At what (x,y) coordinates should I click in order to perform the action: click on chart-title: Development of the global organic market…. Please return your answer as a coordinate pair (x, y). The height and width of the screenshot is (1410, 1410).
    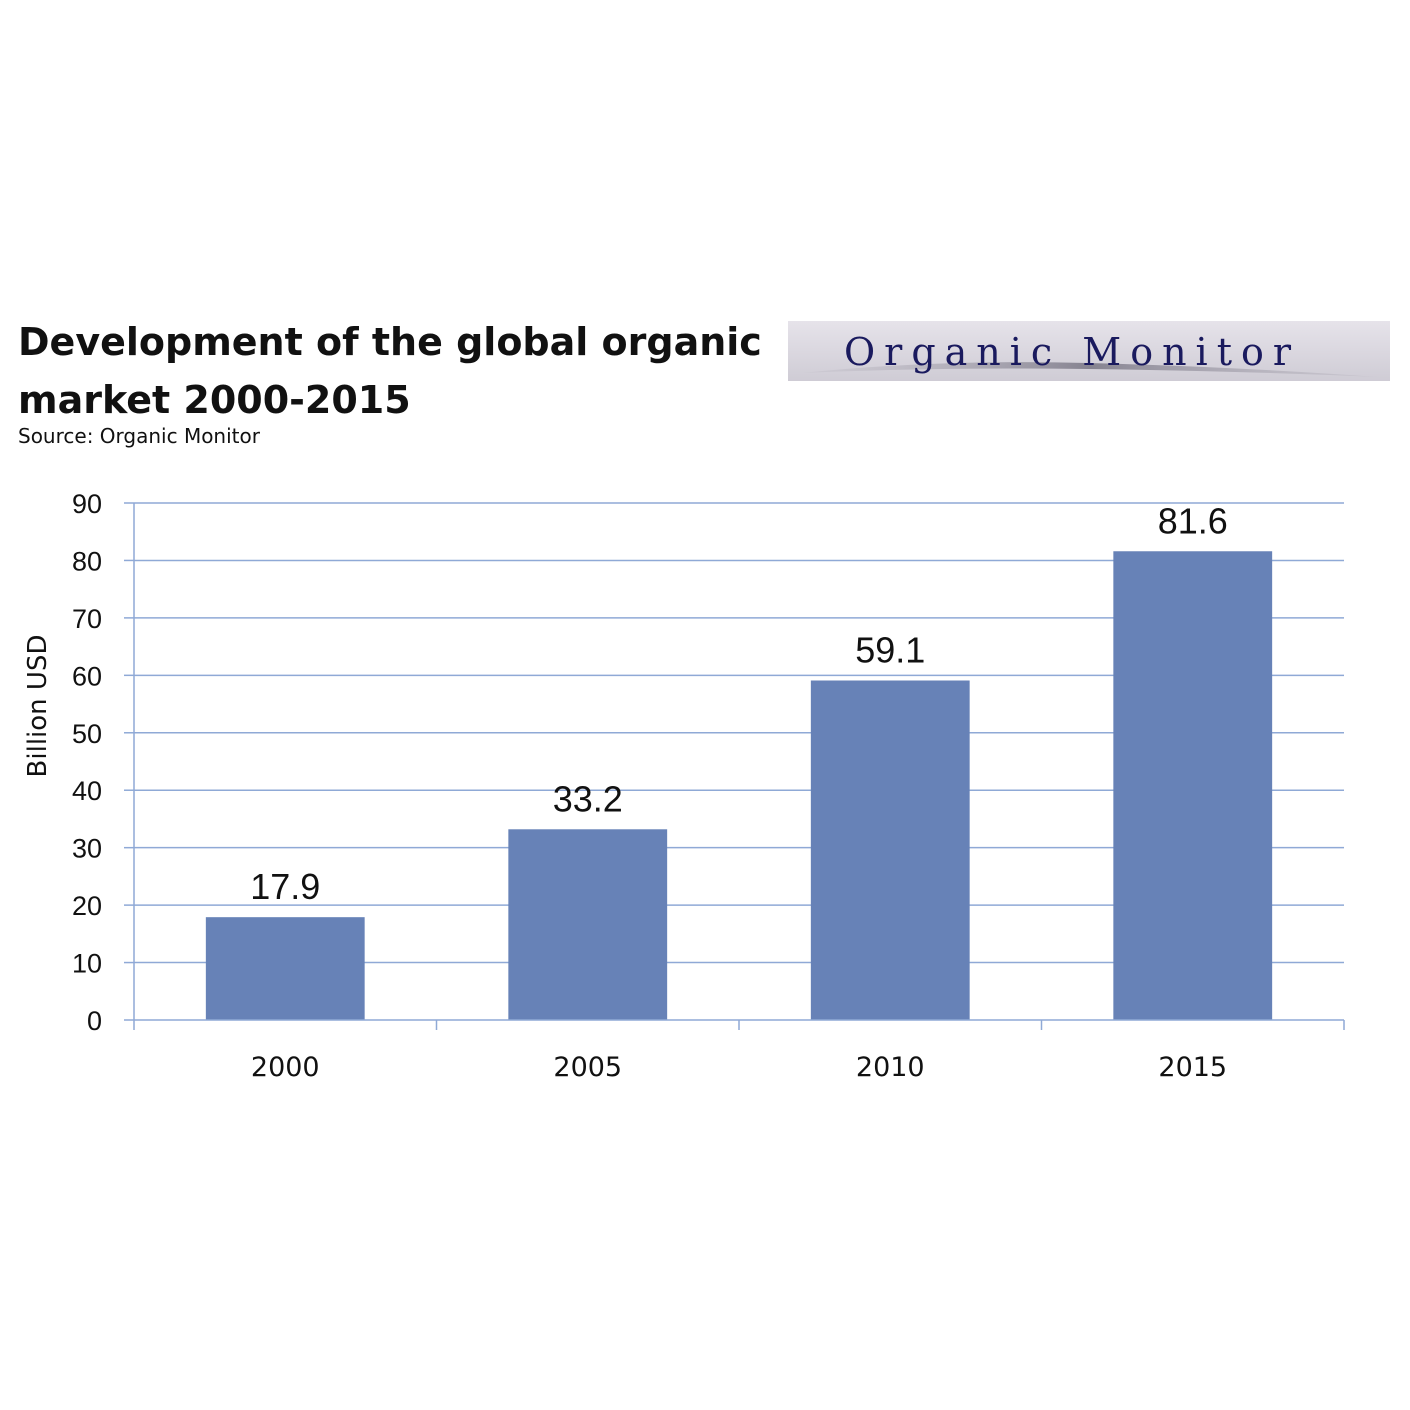
    Looking at the image, I should click on (390, 371).